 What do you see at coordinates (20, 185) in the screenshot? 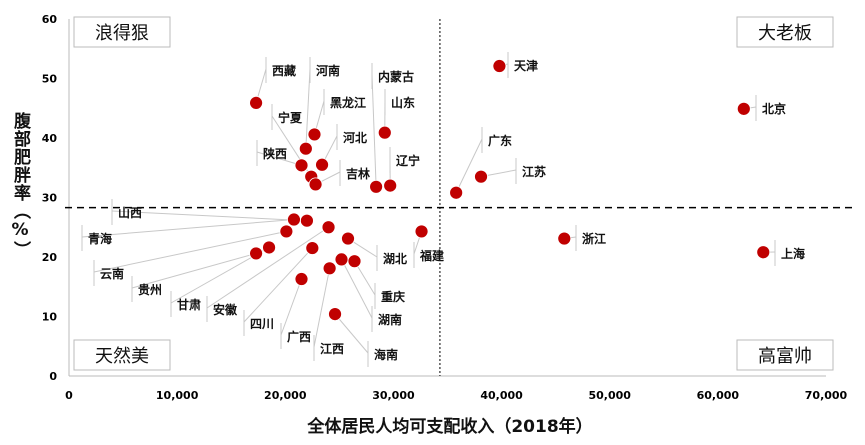
I see `y-axis-title: 腹部肥胖率（%）` at bounding box center [20, 185].